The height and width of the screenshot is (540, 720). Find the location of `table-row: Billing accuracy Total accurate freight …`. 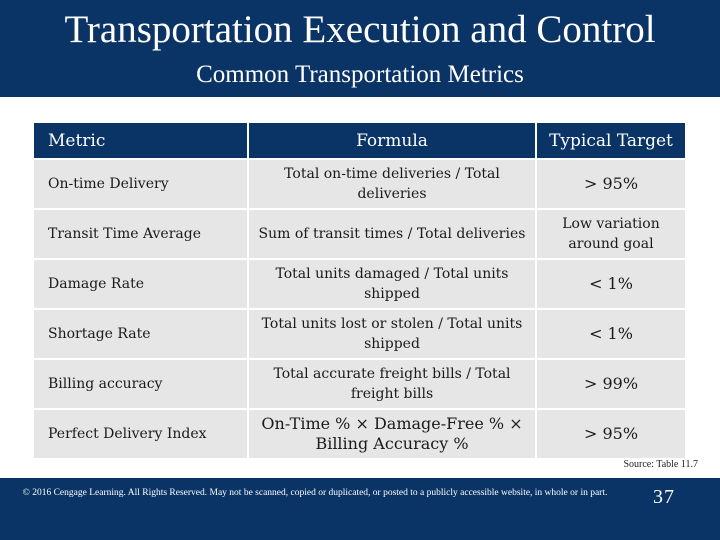

table-row: Billing accuracy Total accurate freight … is located at coordinates (359, 383).